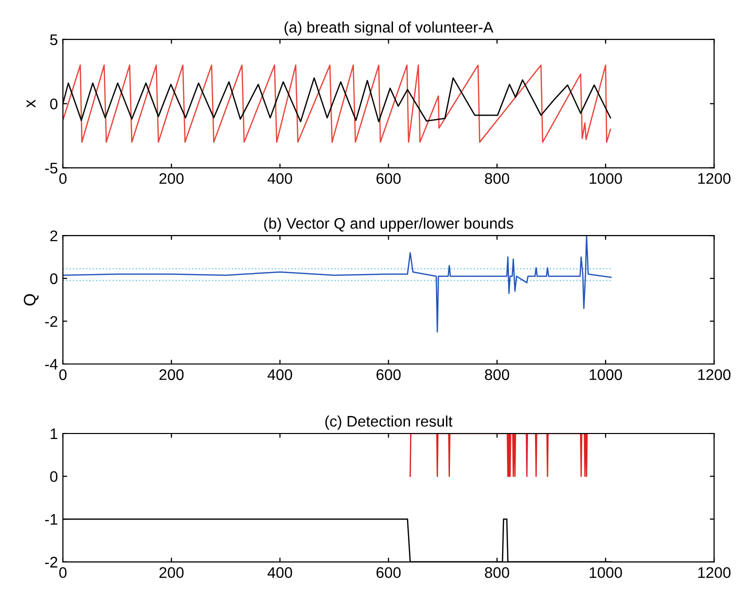  Describe the element at coordinates (388, 422) in the screenshot. I see `chart-title: (c) Detection result` at that location.